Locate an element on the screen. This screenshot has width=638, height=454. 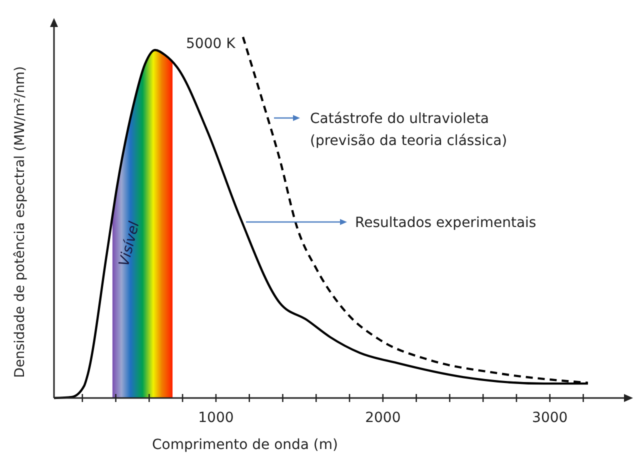
y-axis-title: Densidade de potência espectral (MW/m²/nm) is located at coordinates (20, 222).